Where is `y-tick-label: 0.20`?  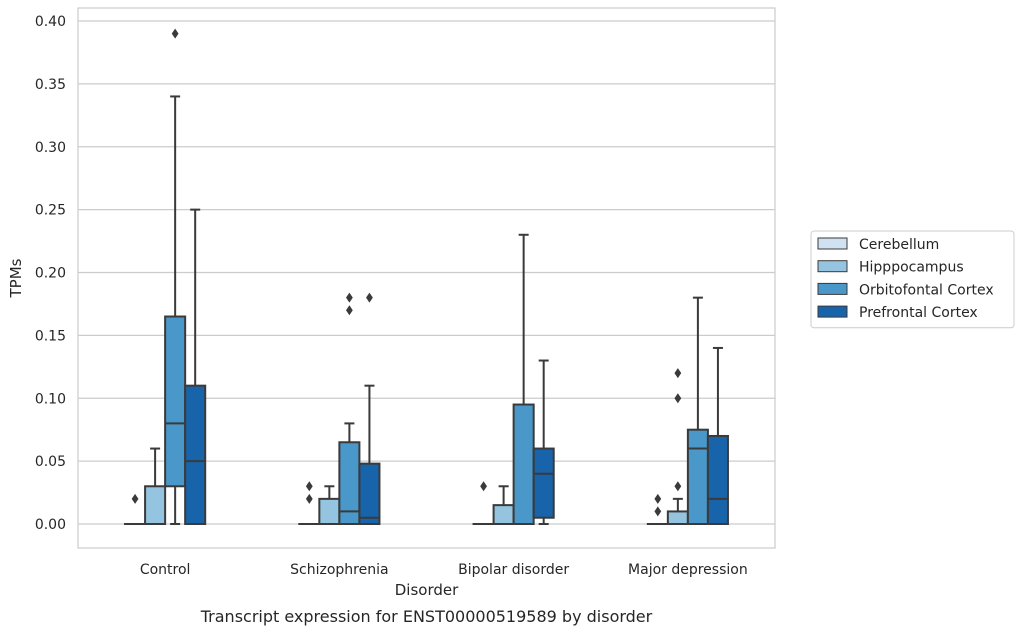 y-tick-label: 0.20 is located at coordinates (50, 274).